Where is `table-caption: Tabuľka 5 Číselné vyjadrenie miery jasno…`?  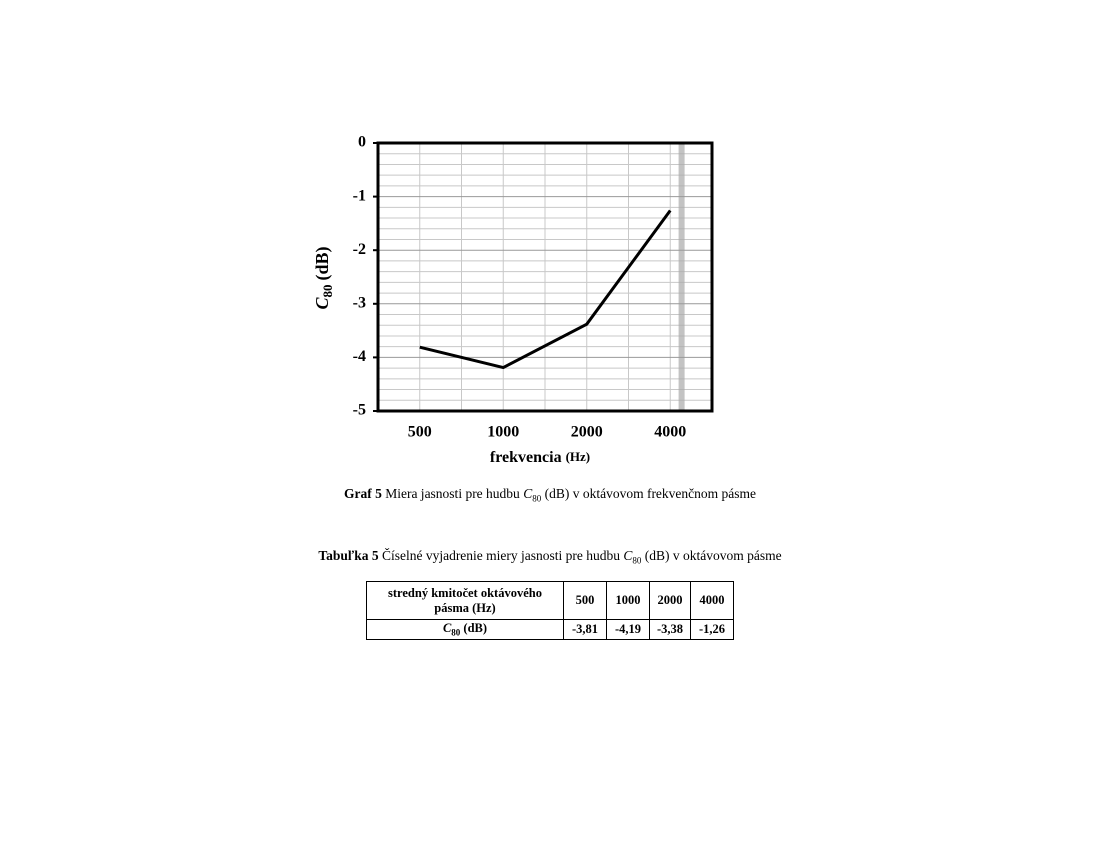 table-caption: Tabuľka 5 Číselné vyjadrenie miery jasno… is located at coordinates (550, 557).